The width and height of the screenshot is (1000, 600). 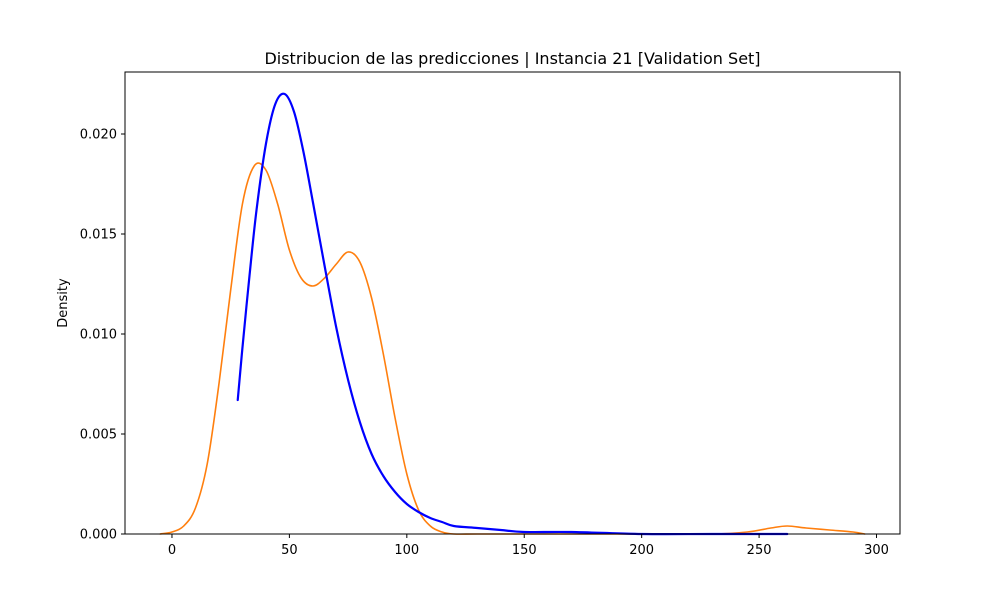 What do you see at coordinates (98, 235) in the screenshot?
I see `y-tick-label: 0.015` at bounding box center [98, 235].